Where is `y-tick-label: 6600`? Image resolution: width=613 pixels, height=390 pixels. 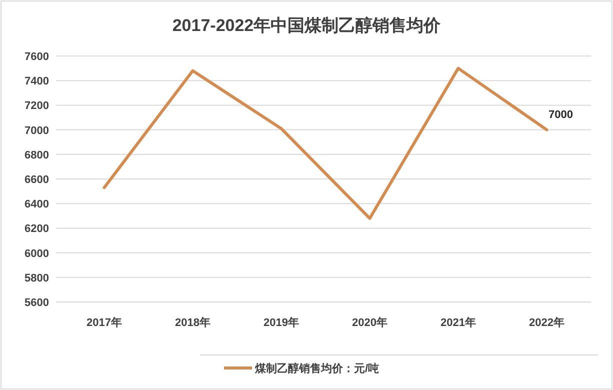
y-tick-label: 6600 is located at coordinates (36, 180).